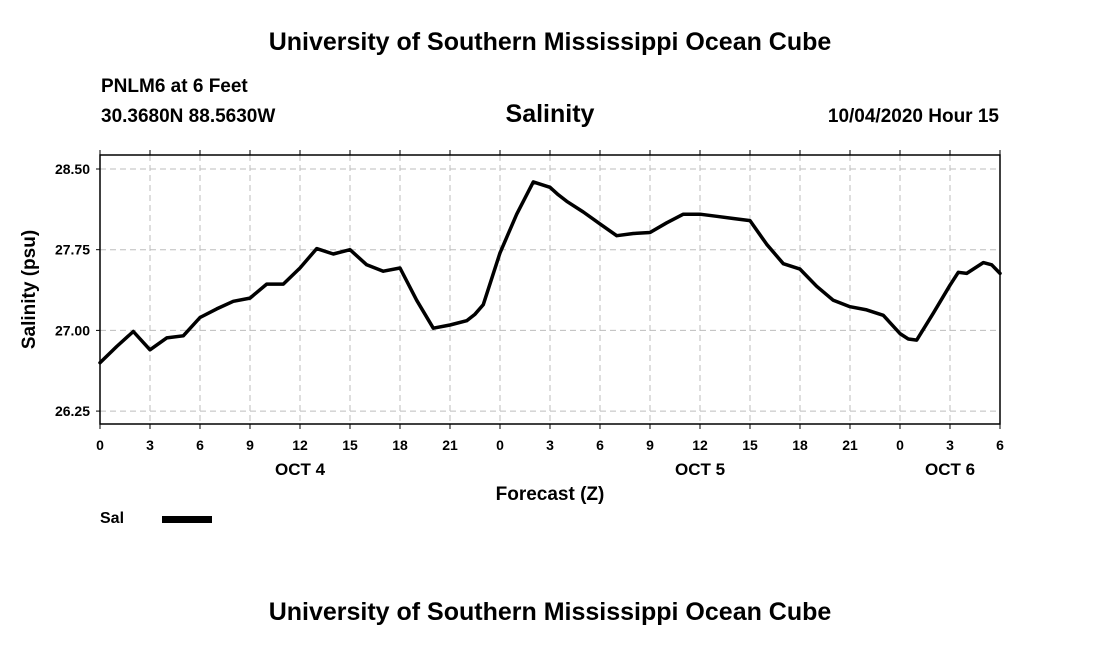 This screenshot has height=650, width=1100. What do you see at coordinates (72, 250) in the screenshot?
I see `y-tick-label: 27.75` at bounding box center [72, 250].